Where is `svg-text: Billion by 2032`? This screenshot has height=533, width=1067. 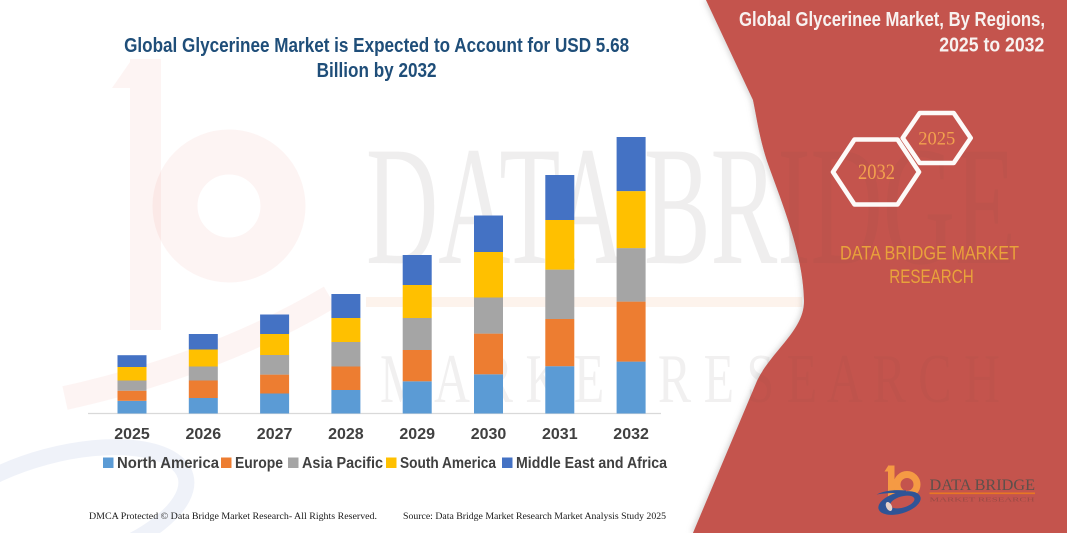 svg-text: Billion by 2032 is located at coordinates (377, 70).